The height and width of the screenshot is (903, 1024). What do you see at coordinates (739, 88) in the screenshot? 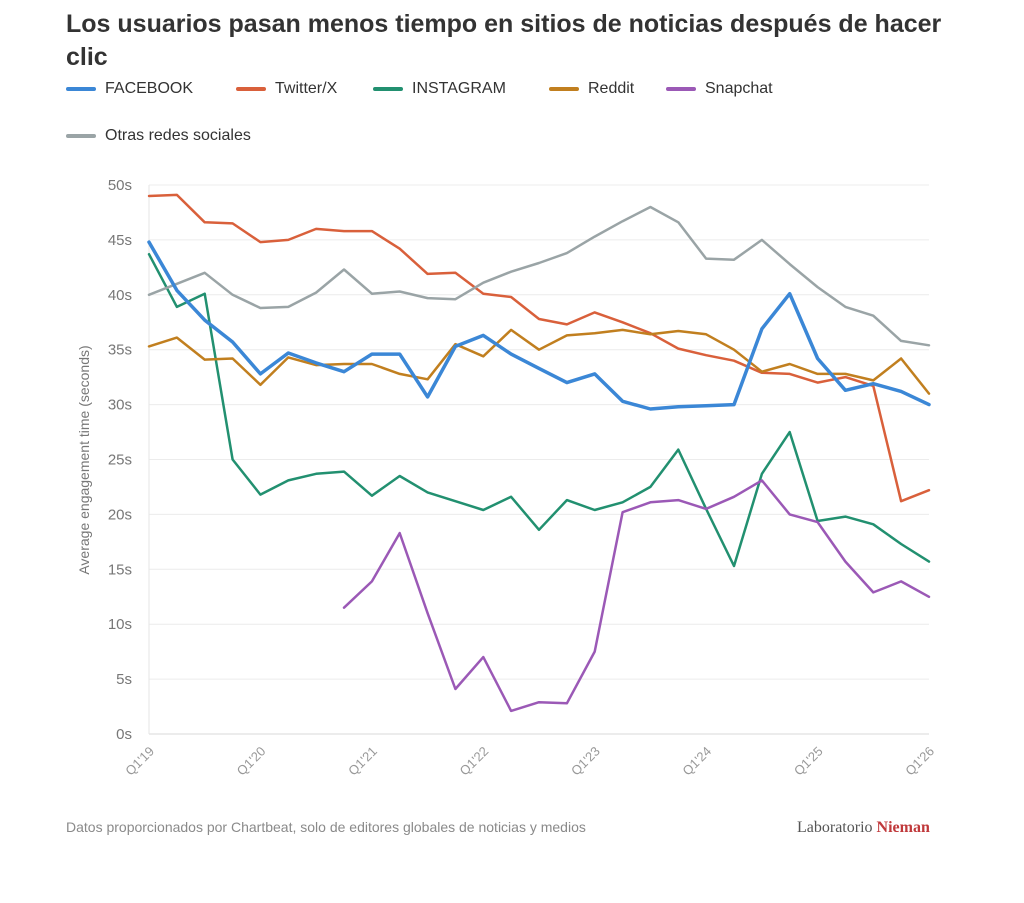
I see `legend-label: Snapchat` at bounding box center [739, 88].